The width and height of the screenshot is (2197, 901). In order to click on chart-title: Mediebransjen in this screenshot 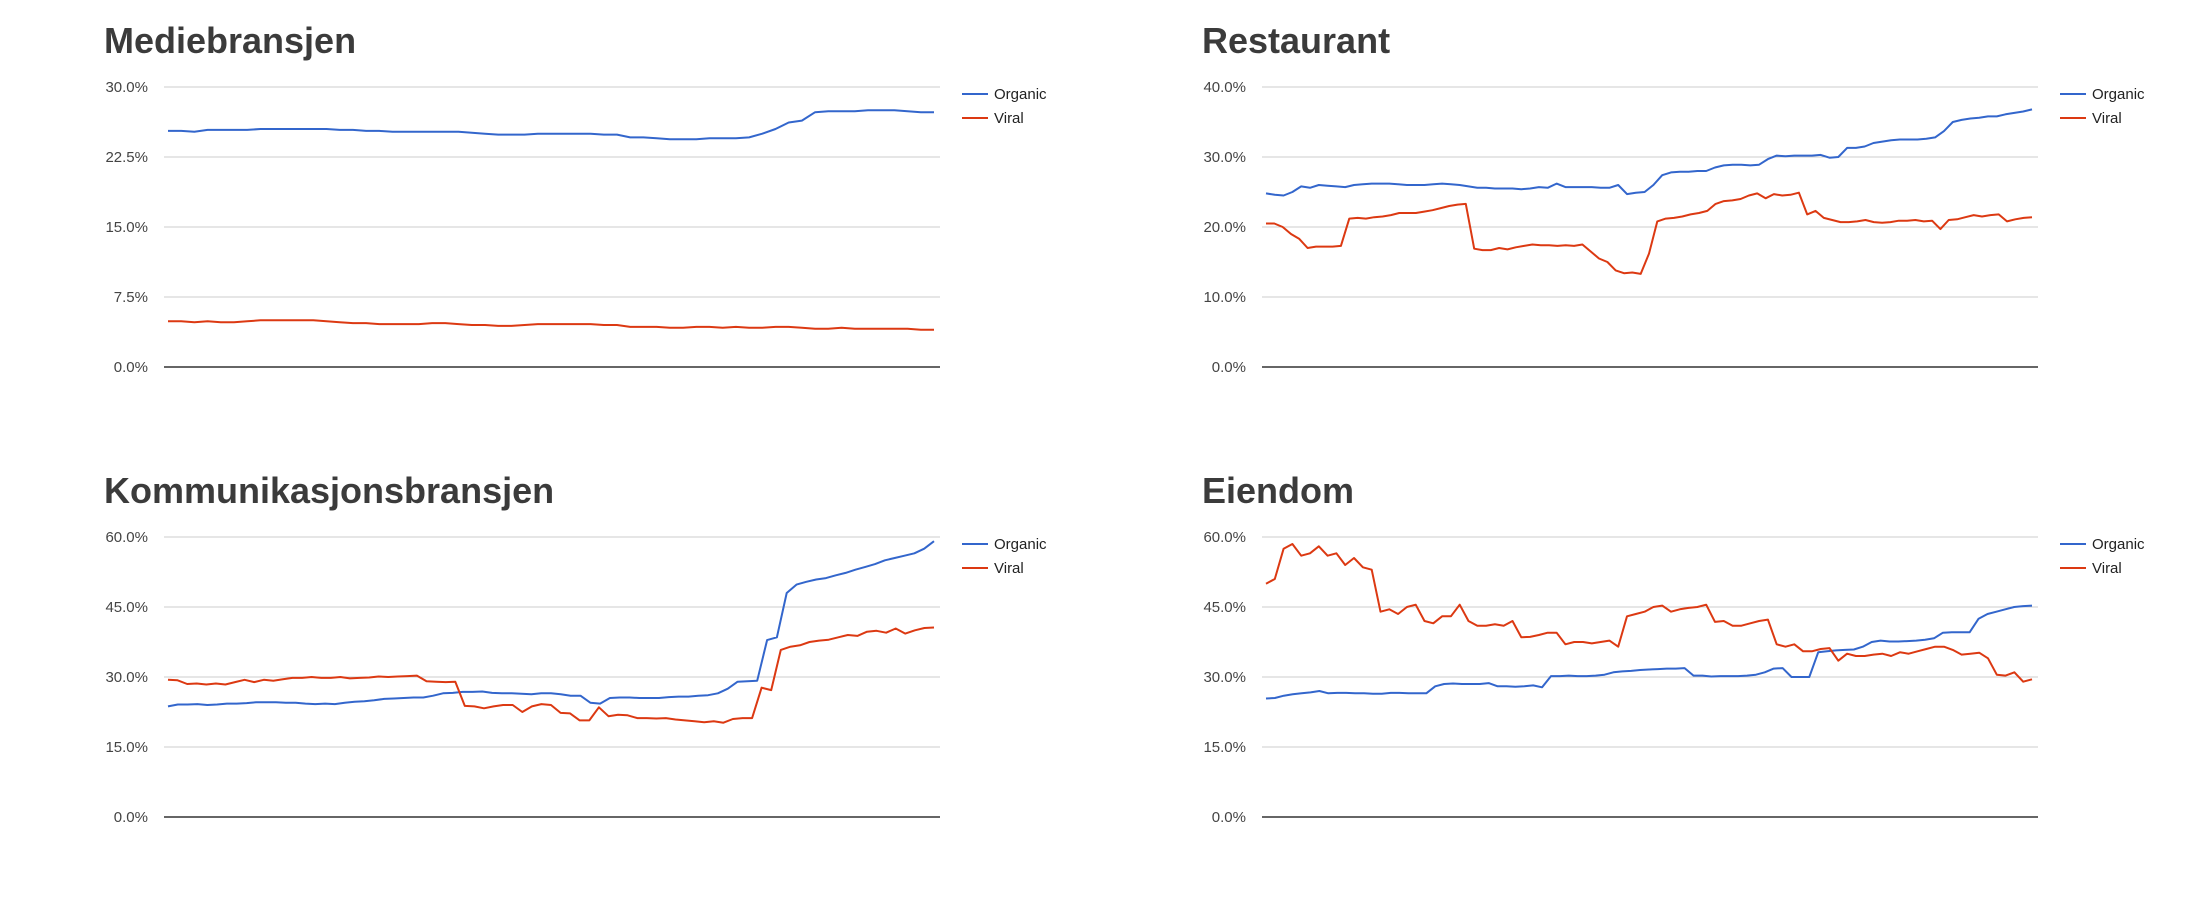, I will do `click(230, 40)`.